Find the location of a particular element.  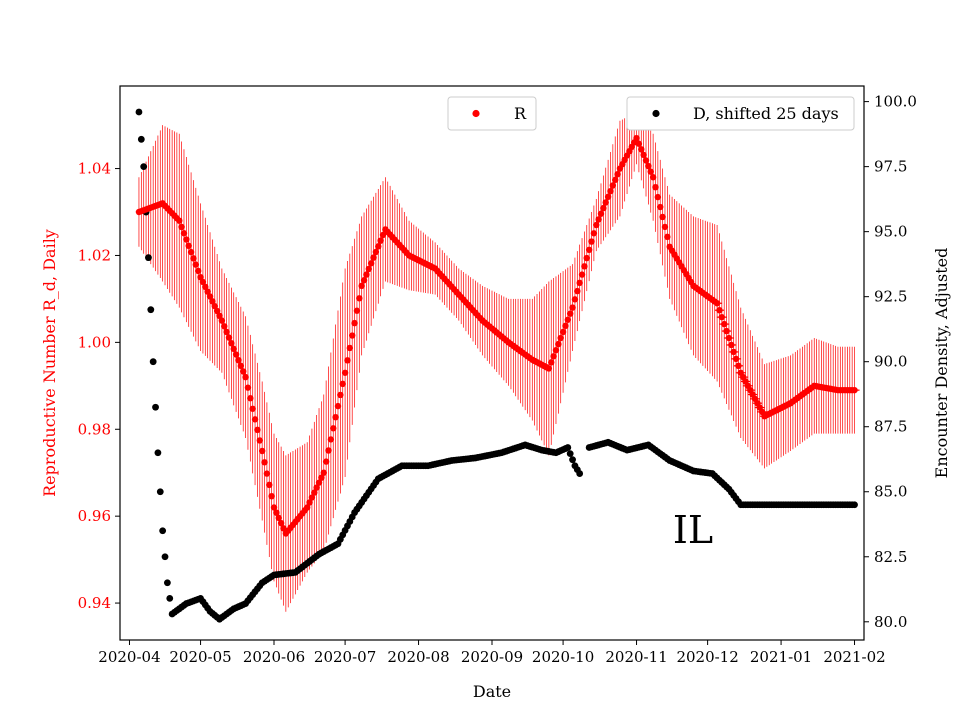

legend-d: D, shifted 25 days is located at coordinates (740, 113).